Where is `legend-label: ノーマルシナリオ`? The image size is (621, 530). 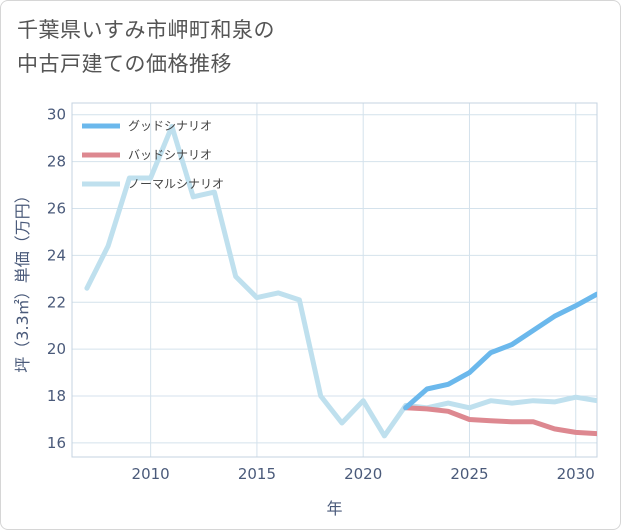 legend-label: ノーマルシナリオ is located at coordinates (176, 184).